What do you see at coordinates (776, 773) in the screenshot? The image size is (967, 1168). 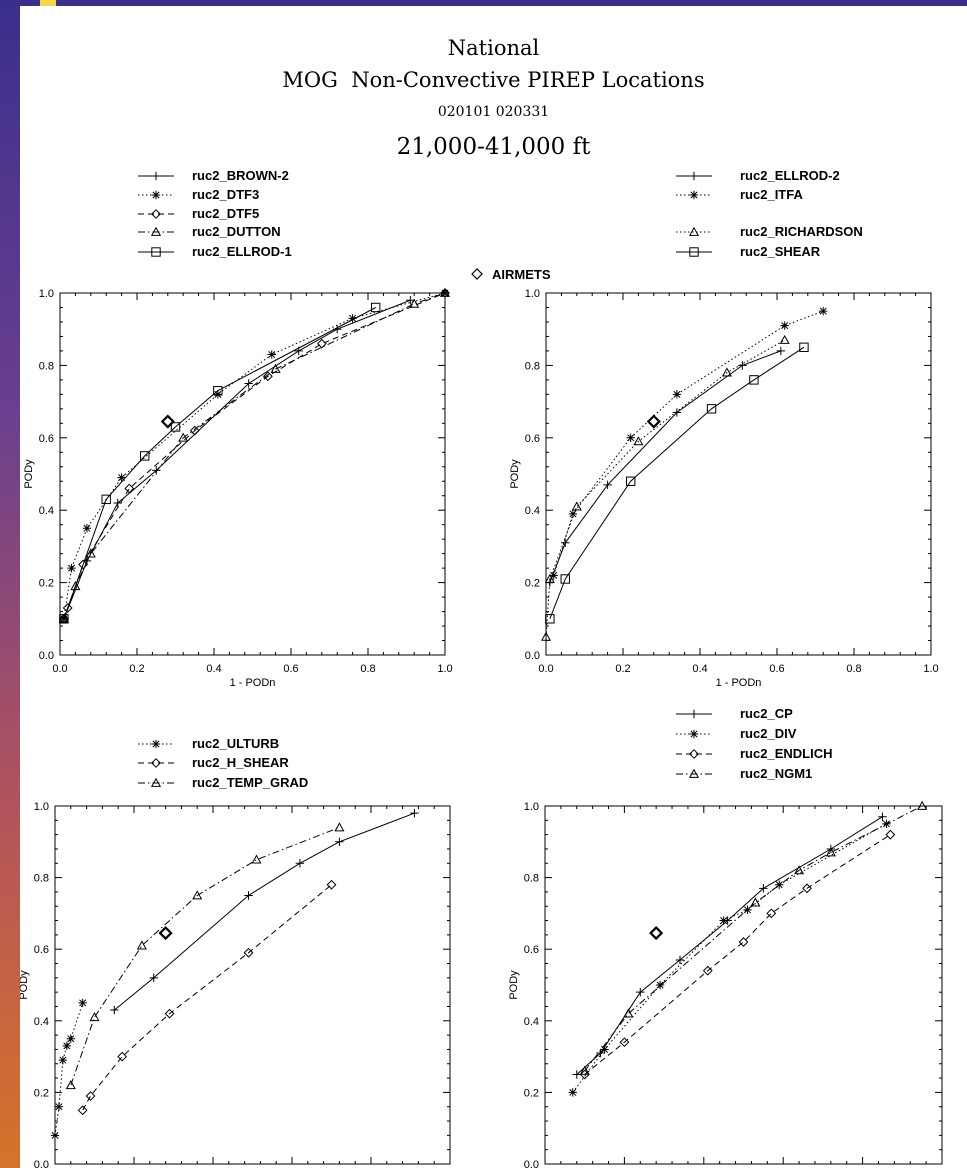 I see `legend-label: ruc2_NGM1` at bounding box center [776, 773].